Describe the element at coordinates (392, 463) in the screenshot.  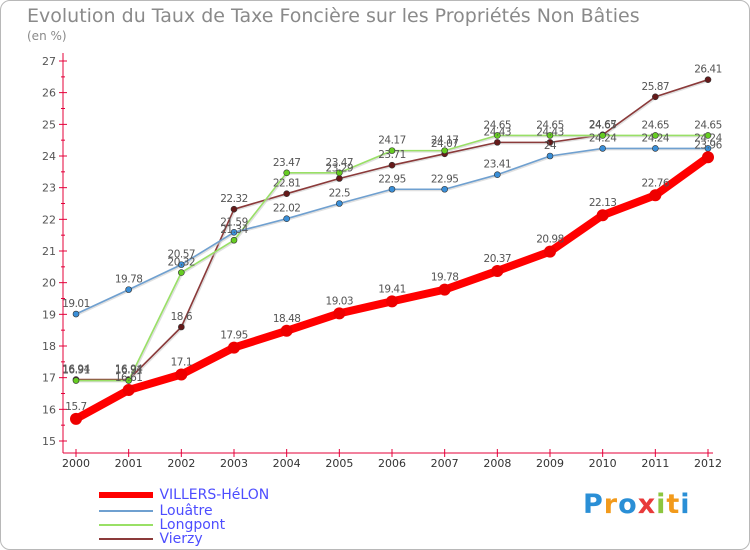
I see `x-tick-label: 2006` at that location.